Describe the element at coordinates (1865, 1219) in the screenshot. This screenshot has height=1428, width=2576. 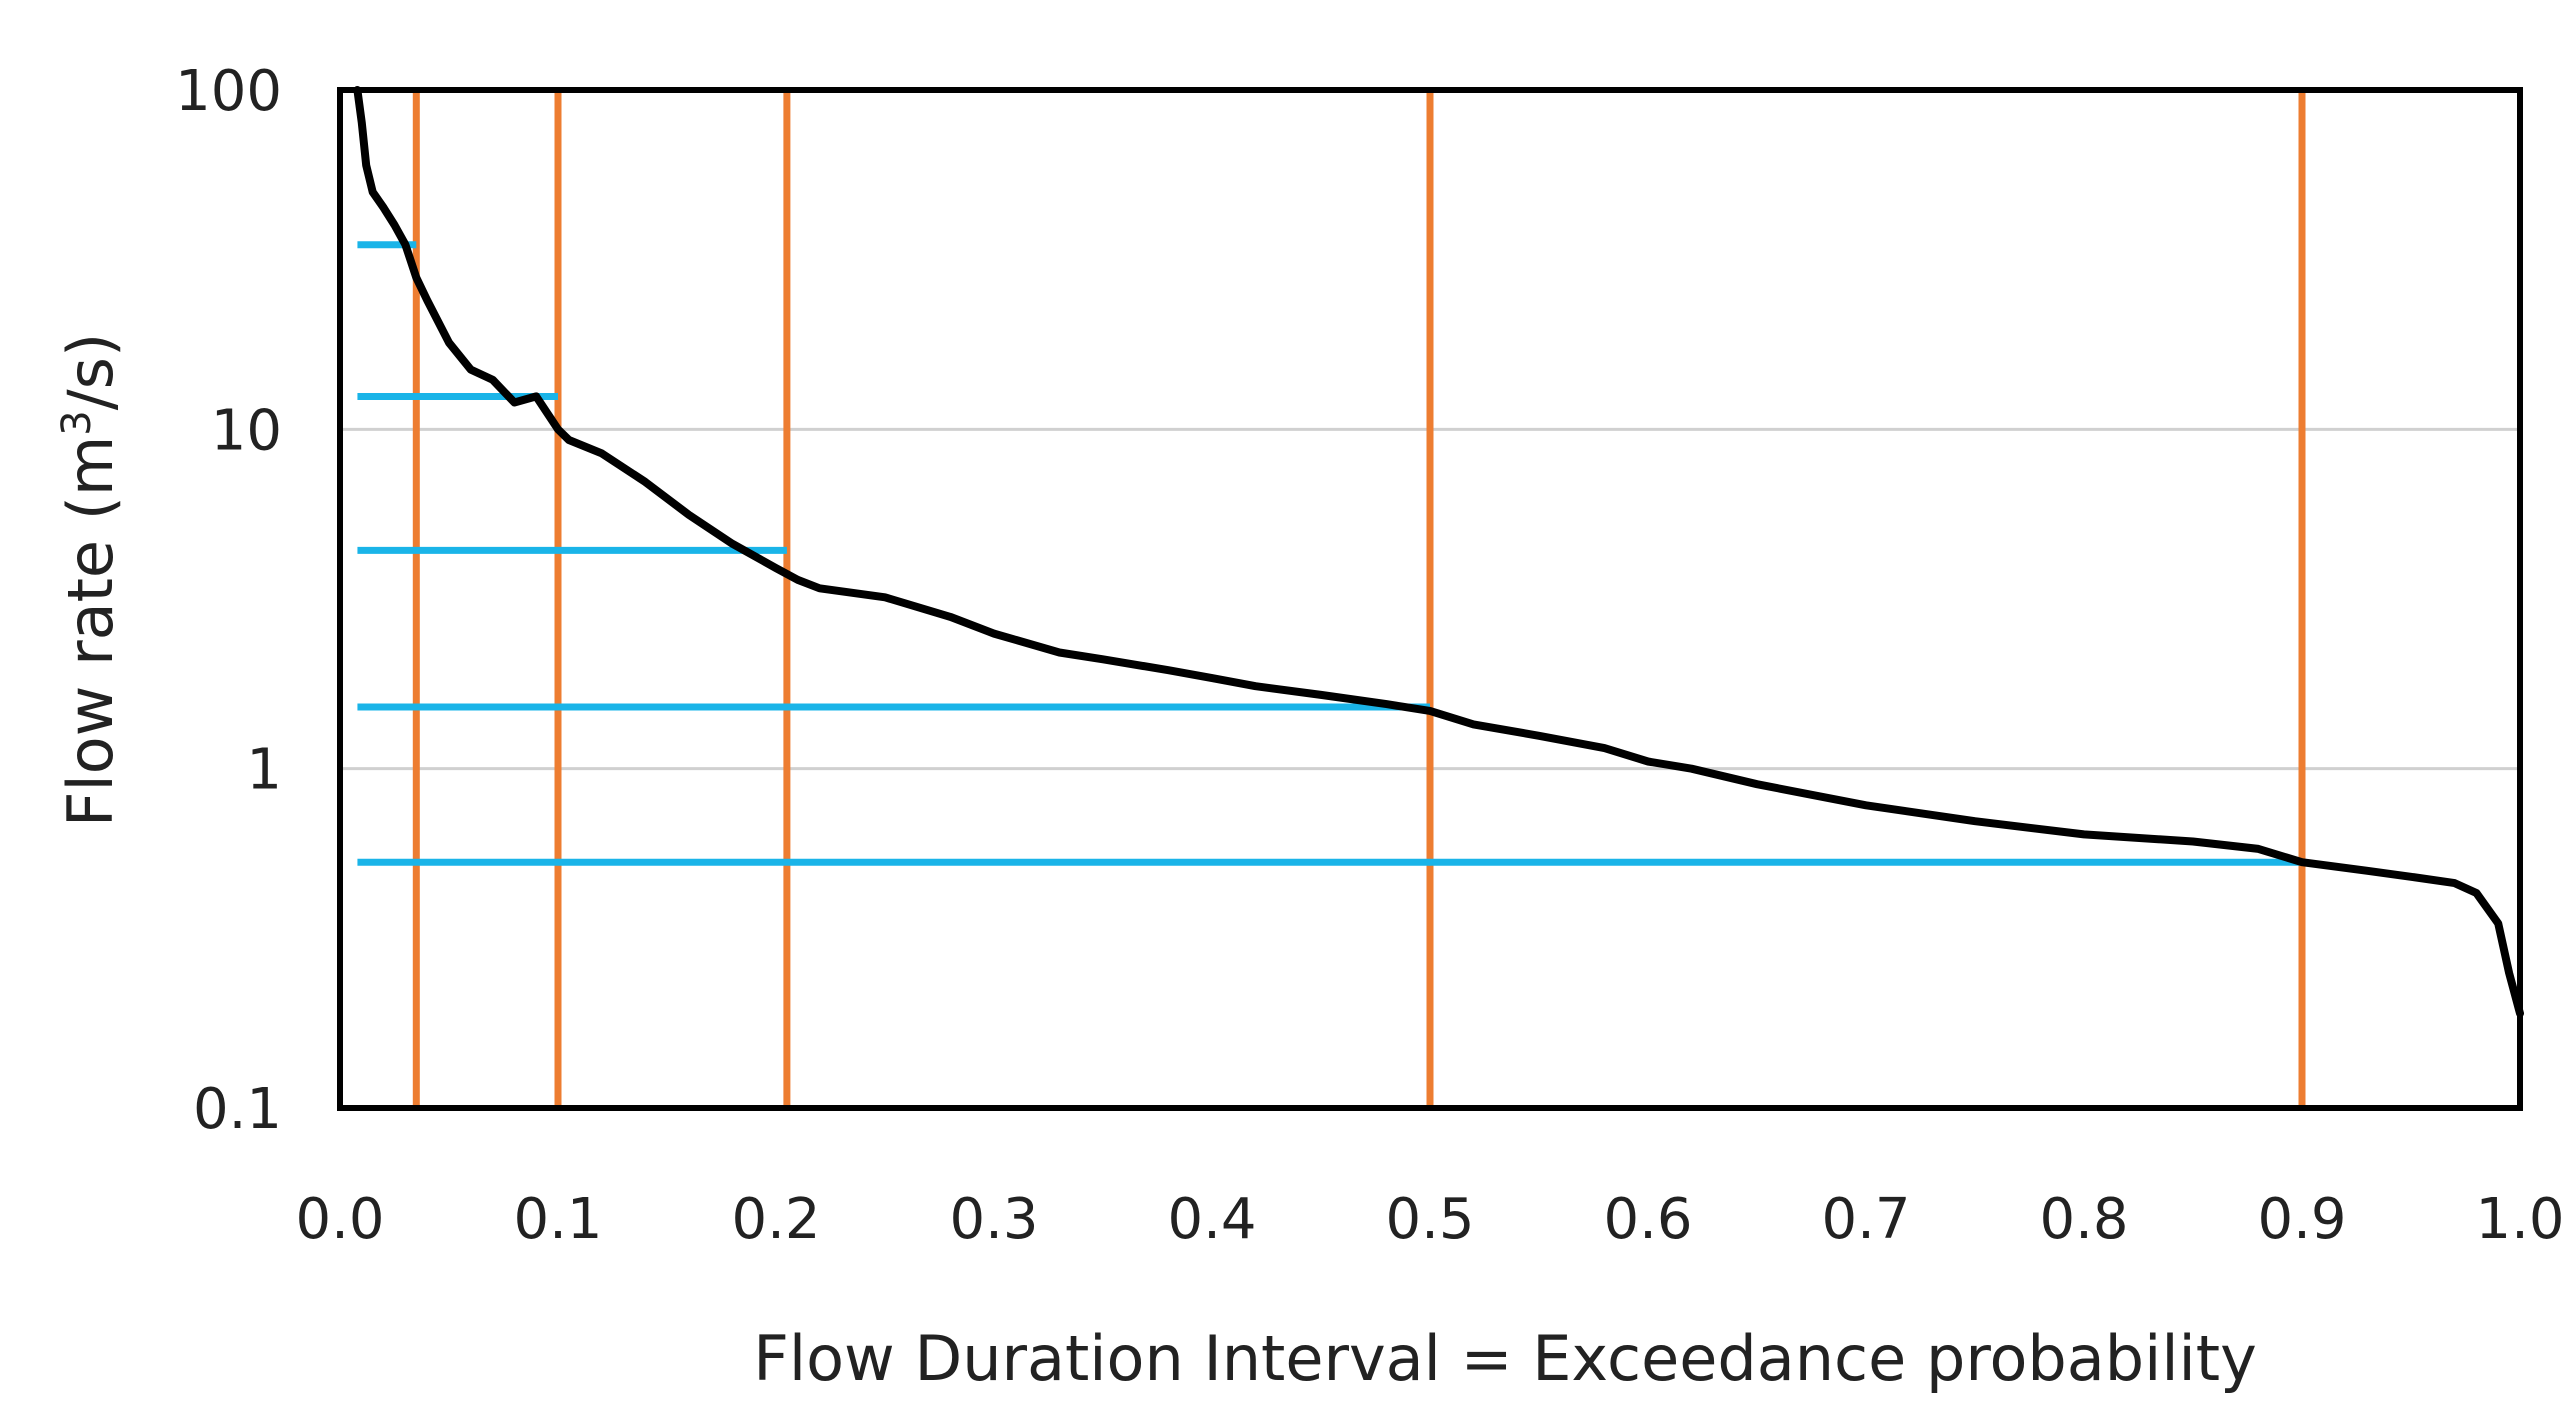
I see `x-tick-label: 0.7` at that location.